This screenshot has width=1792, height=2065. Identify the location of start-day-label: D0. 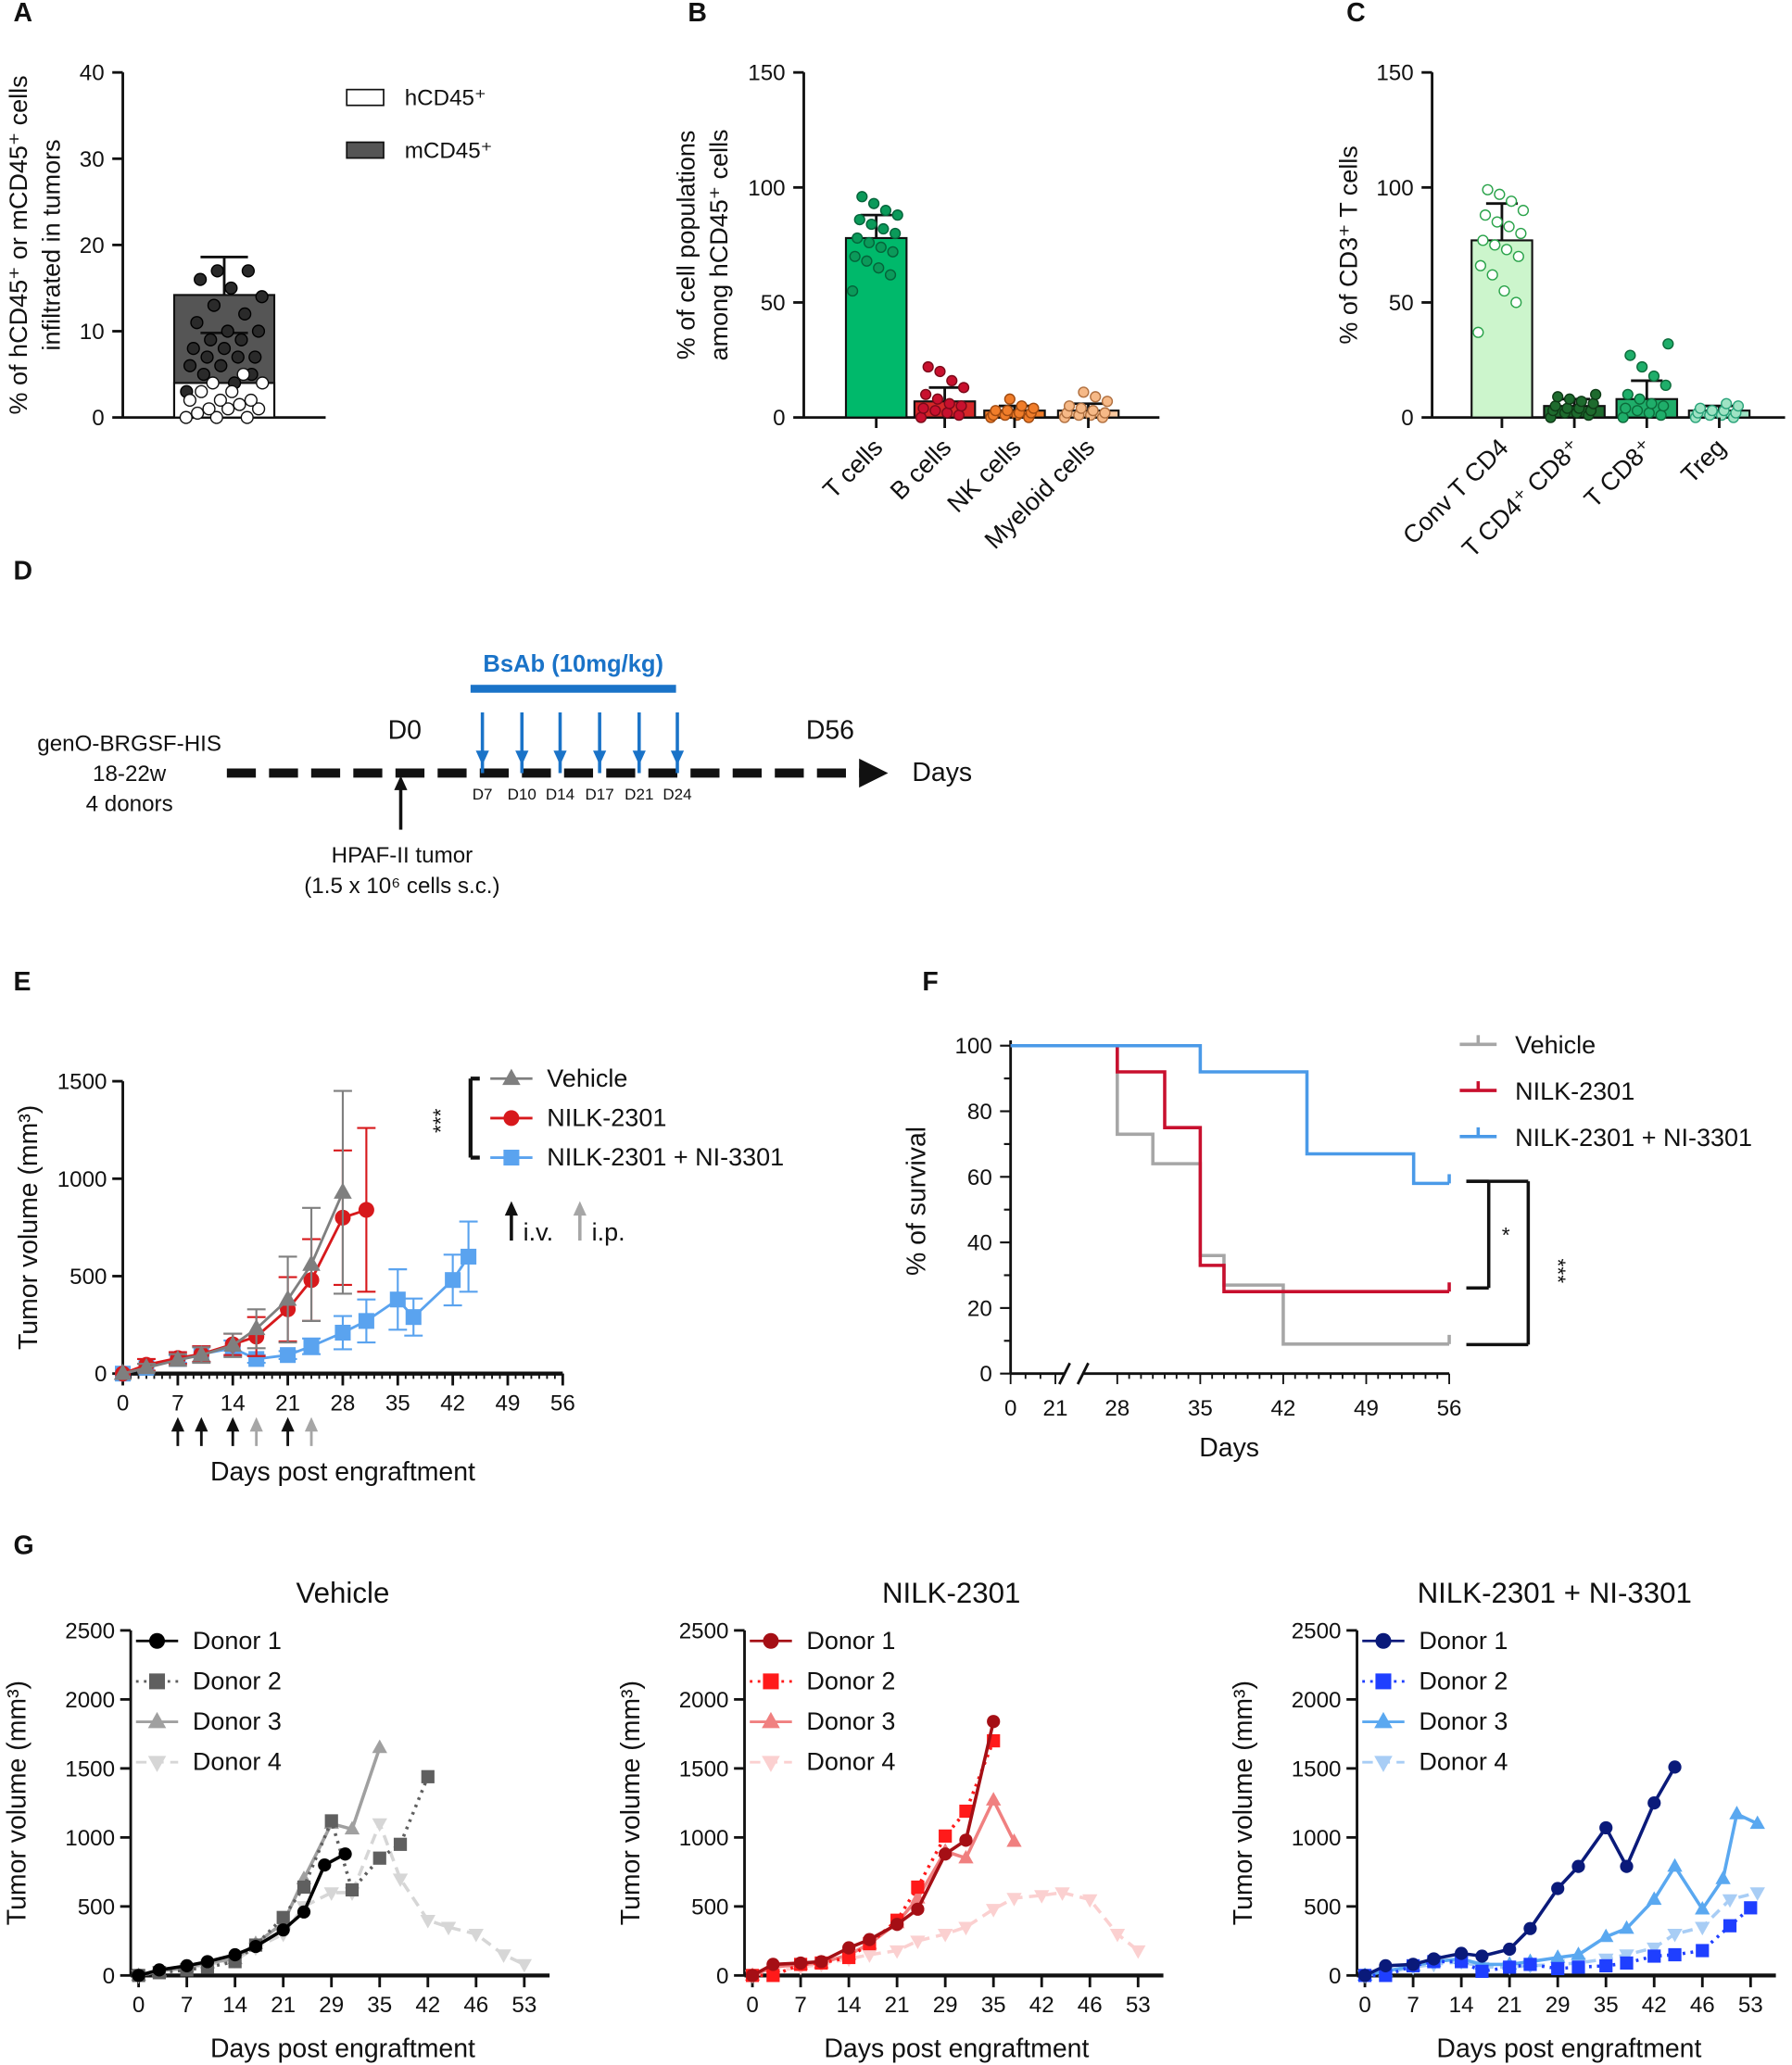
(405, 730).